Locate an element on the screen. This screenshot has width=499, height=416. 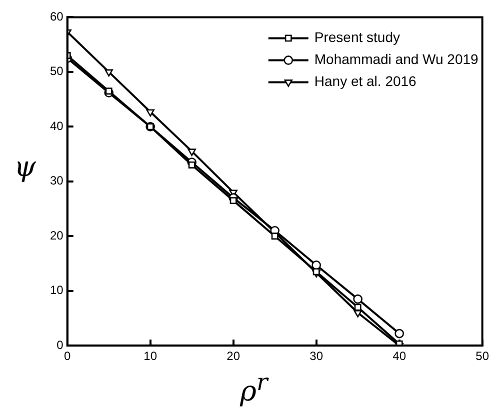
legend-label: Mohammadi and Wu 2019 is located at coordinates (396, 59).